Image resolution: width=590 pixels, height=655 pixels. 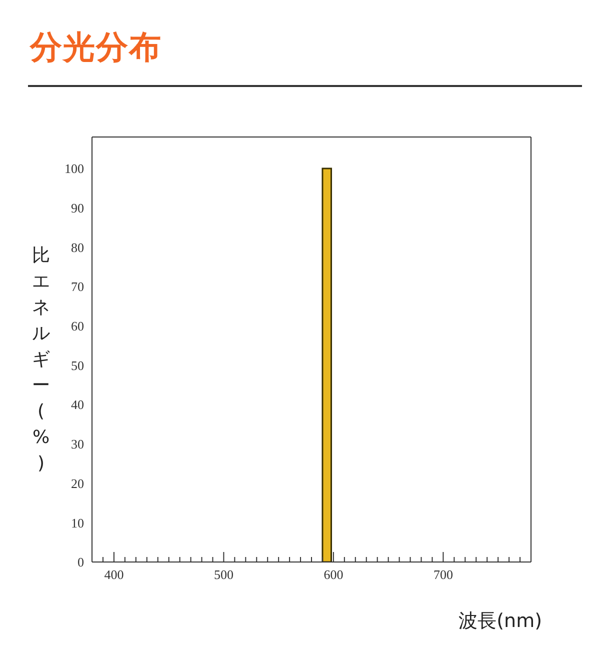 What do you see at coordinates (77, 483) in the screenshot?
I see `y-tick-label: 20` at bounding box center [77, 483].